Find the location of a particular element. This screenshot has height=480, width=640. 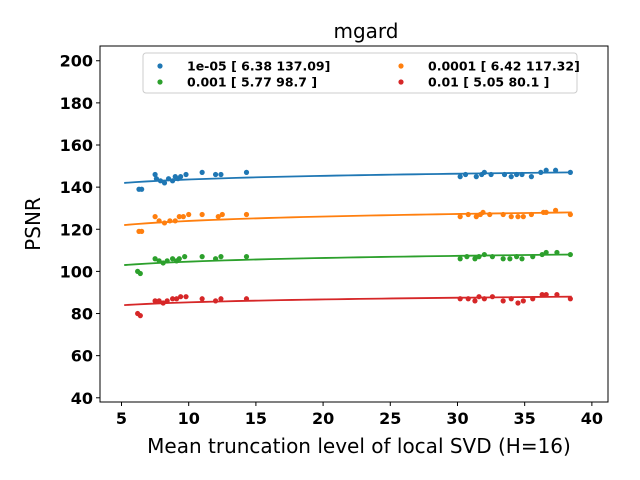

y-tick-label: 140 is located at coordinates (76, 187).